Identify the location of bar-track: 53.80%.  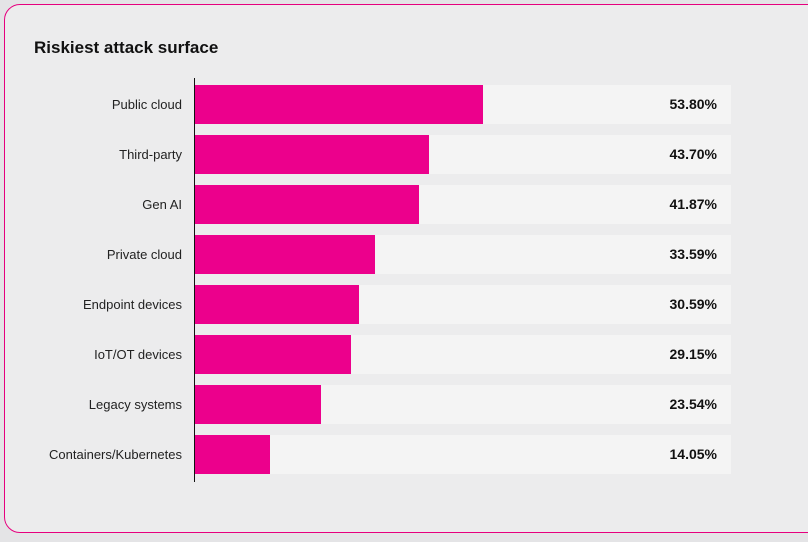
(463, 104).